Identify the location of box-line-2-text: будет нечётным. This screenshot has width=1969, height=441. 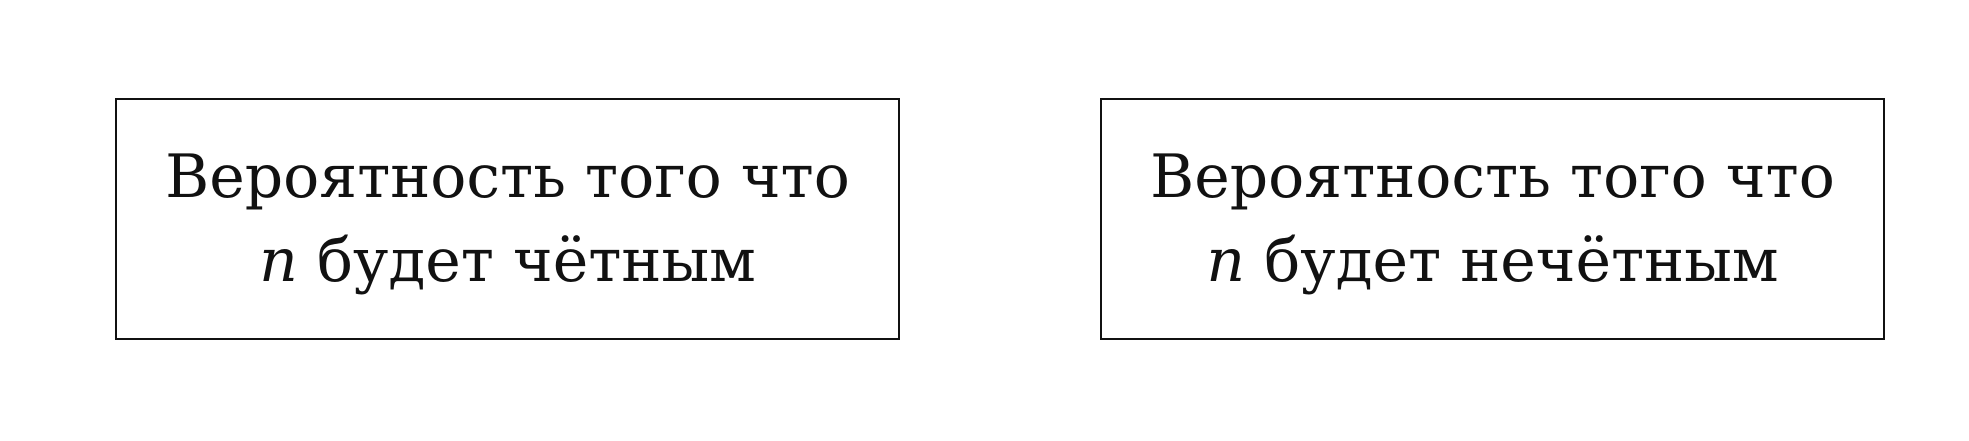
(1512, 261).